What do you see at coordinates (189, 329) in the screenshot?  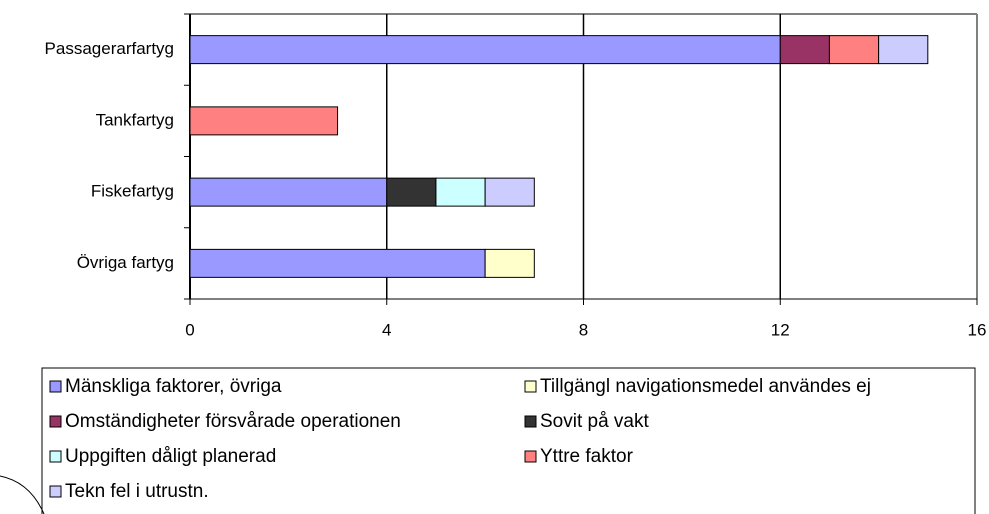 I see `x-tick-label: 0` at bounding box center [189, 329].